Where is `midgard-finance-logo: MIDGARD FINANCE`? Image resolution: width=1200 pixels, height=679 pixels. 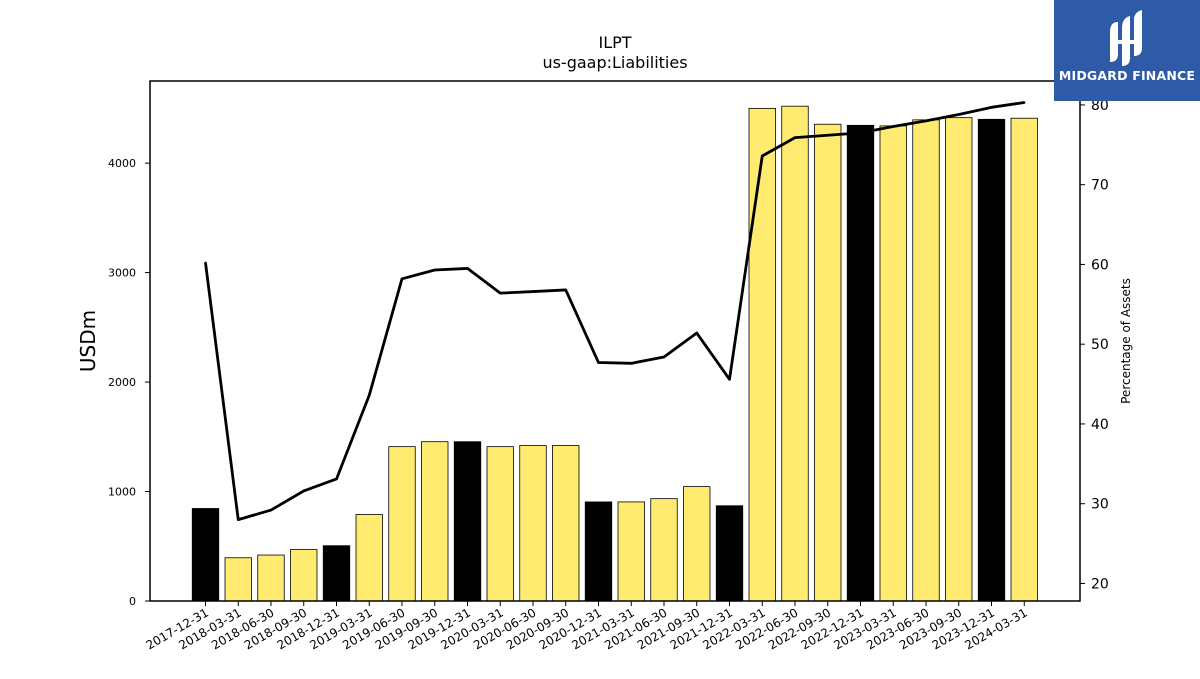 midgard-finance-logo: MIDGARD FINANCE is located at coordinates (1127, 50).